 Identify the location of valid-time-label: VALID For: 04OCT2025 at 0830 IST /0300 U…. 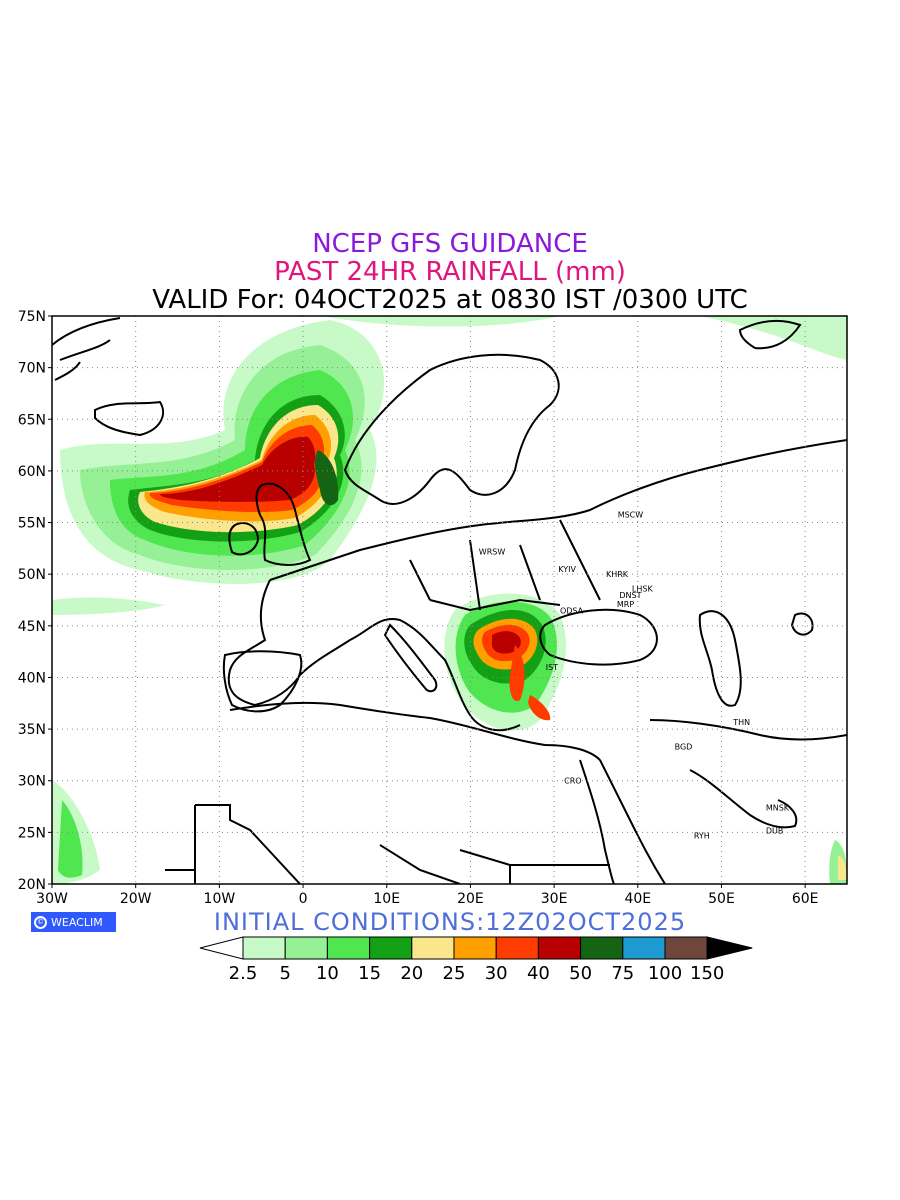
(450, 300).